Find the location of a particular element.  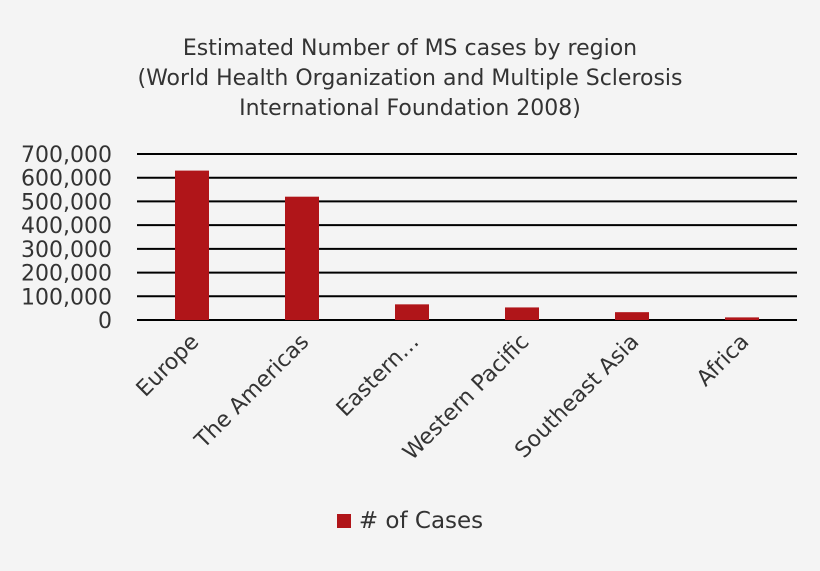

legend-label: # of Cases is located at coordinates (421, 521).